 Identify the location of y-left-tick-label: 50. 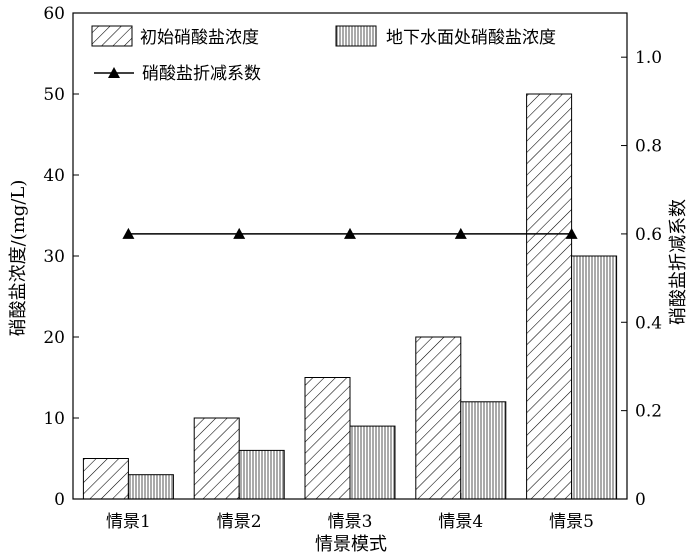
(54, 95).